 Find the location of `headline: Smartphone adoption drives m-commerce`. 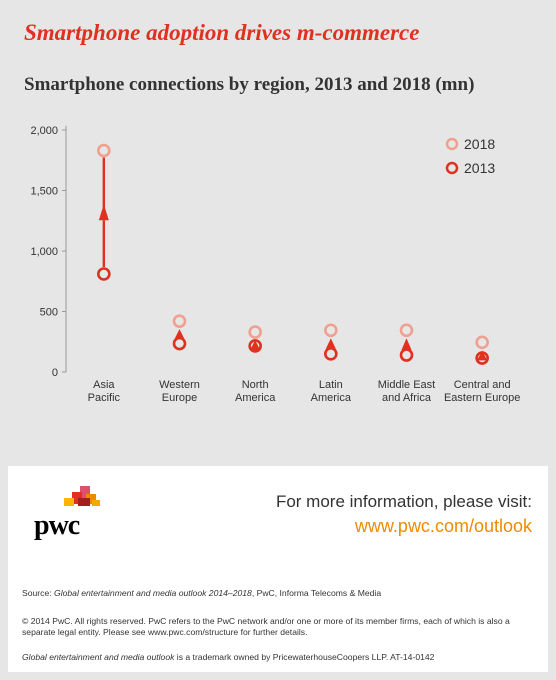

headline: Smartphone adoption drives m-commerce is located at coordinates (222, 32).